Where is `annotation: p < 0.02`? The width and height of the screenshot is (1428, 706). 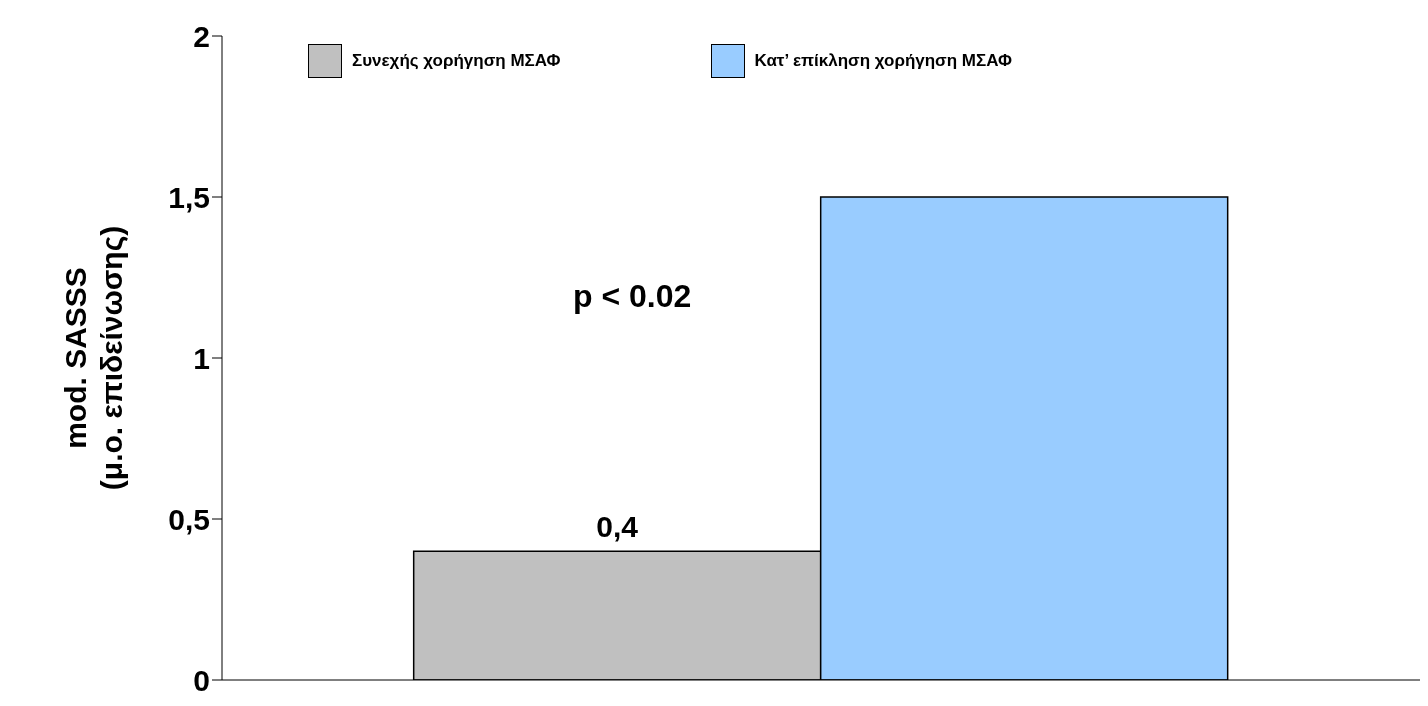
annotation: p < 0.02 is located at coordinates (632, 296).